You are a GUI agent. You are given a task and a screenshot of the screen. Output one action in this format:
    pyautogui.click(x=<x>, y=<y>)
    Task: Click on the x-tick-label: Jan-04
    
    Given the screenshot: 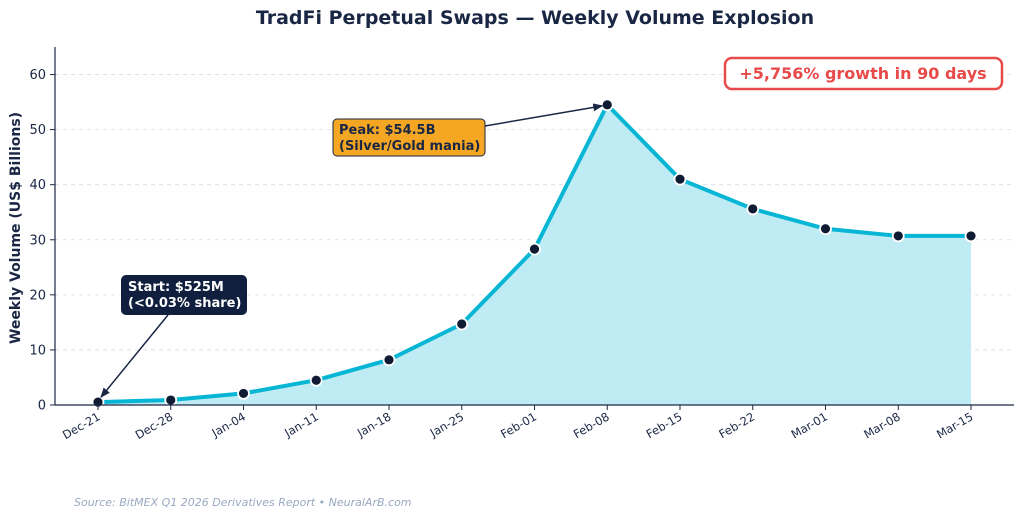 What is the action you would take?
    pyautogui.click(x=228, y=424)
    